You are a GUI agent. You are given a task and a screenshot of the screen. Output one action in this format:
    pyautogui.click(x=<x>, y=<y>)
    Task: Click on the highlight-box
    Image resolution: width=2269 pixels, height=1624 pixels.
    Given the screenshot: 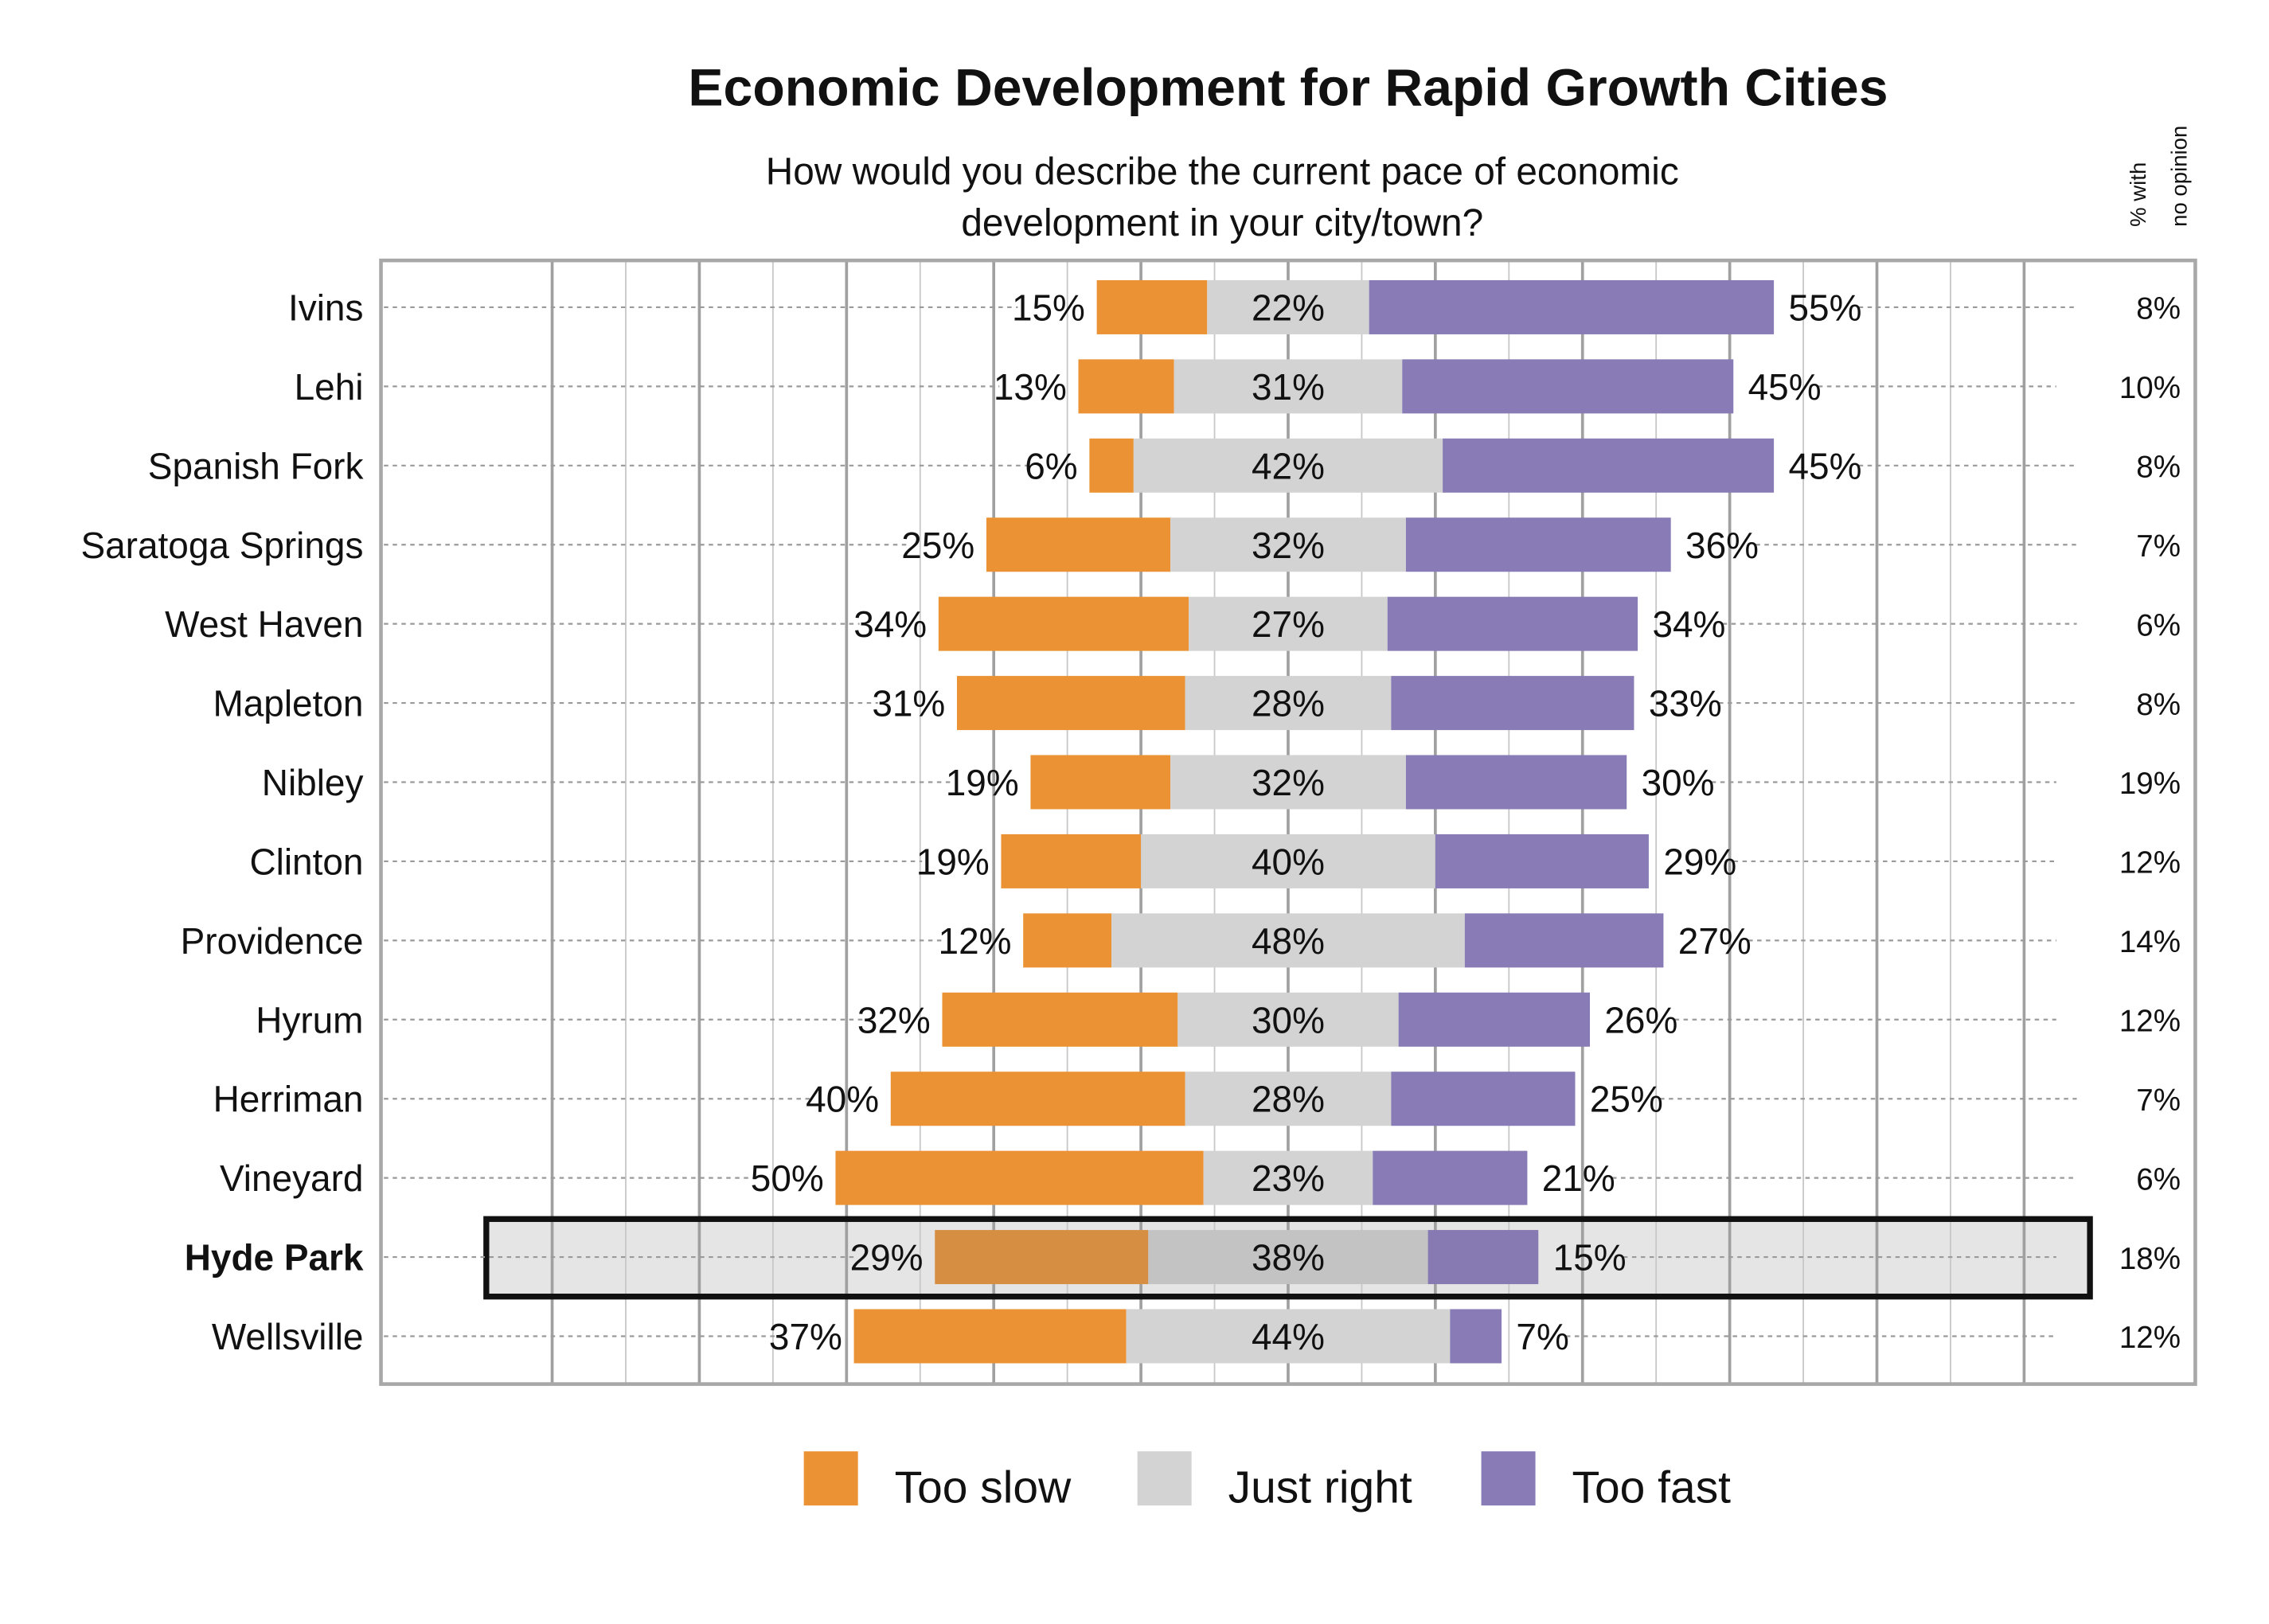 What is the action you would take?
    pyautogui.click(x=1288, y=1258)
    